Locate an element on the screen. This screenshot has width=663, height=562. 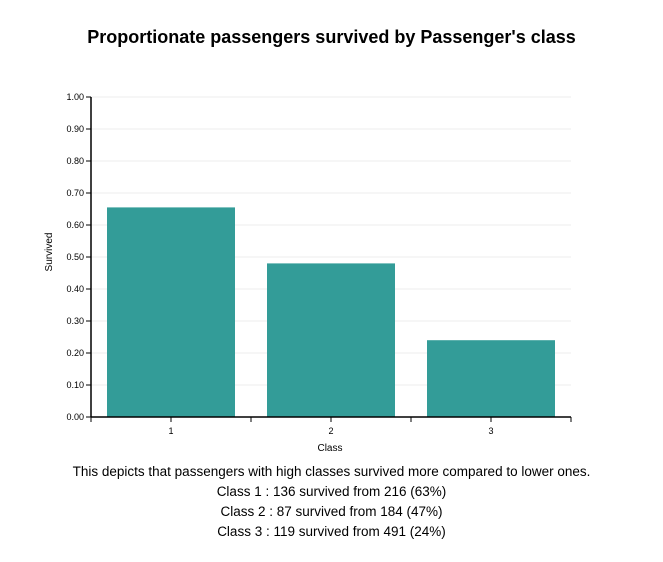
x-tick-label: 1 is located at coordinates (170, 431).